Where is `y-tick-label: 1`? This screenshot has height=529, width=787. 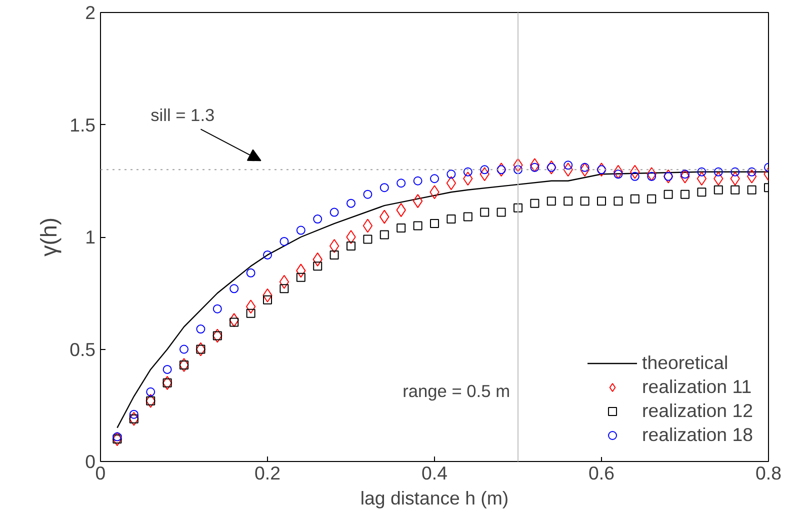 y-tick-label: 1 is located at coordinates (90, 237).